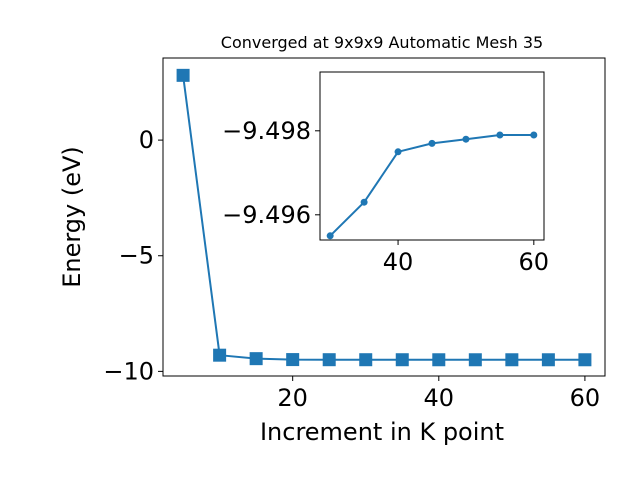  What do you see at coordinates (266, 131) in the screenshot?
I see `inset-y-tick-label: −9.498` at bounding box center [266, 131].